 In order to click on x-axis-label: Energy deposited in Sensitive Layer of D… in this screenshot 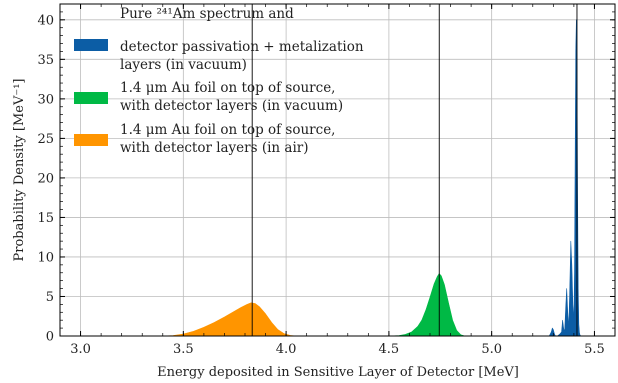, I will do `click(338, 372)`.